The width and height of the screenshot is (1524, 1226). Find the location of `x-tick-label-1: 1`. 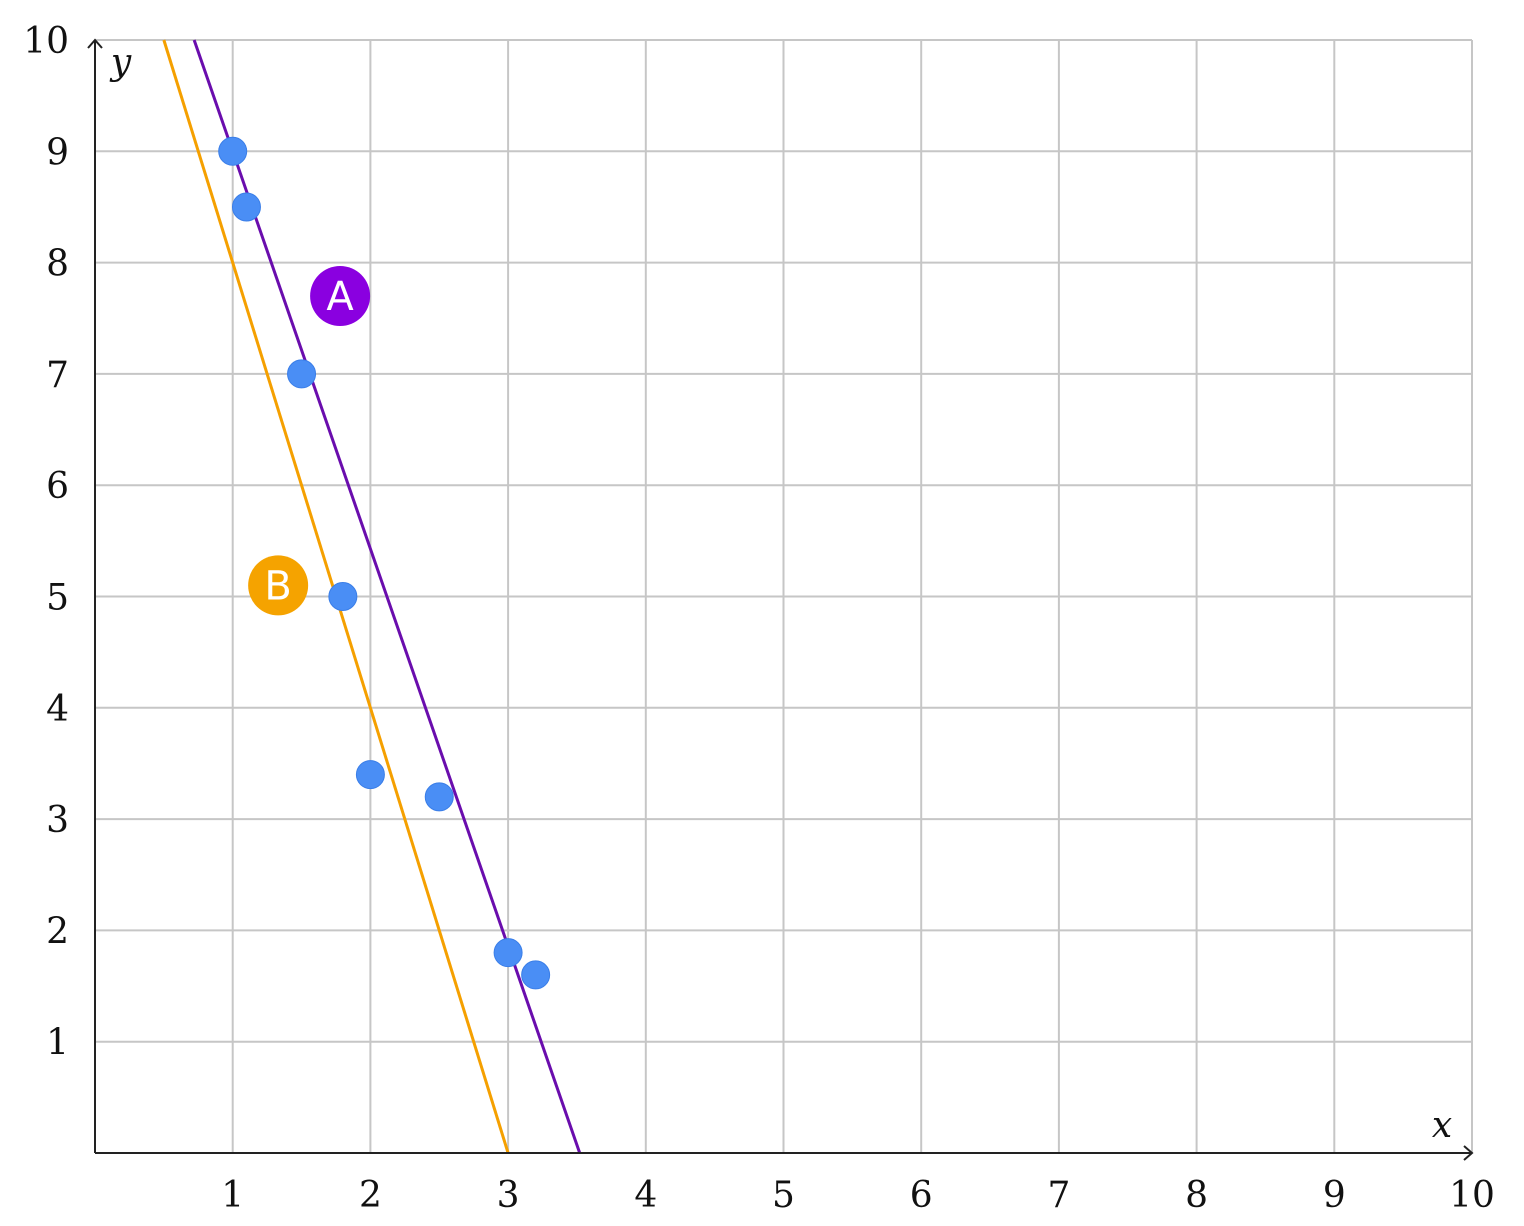

x-tick-label-1: 1 is located at coordinates (232, 1195).